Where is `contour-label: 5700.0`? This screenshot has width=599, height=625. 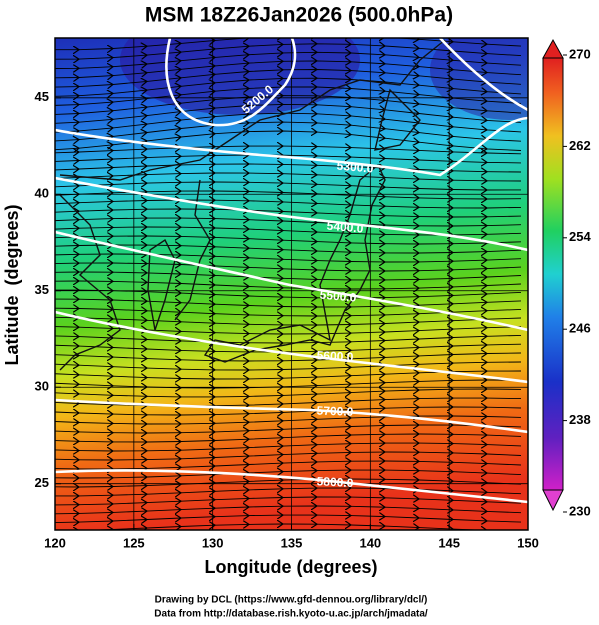 contour-label: 5700.0 is located at coordinates (334, 411).